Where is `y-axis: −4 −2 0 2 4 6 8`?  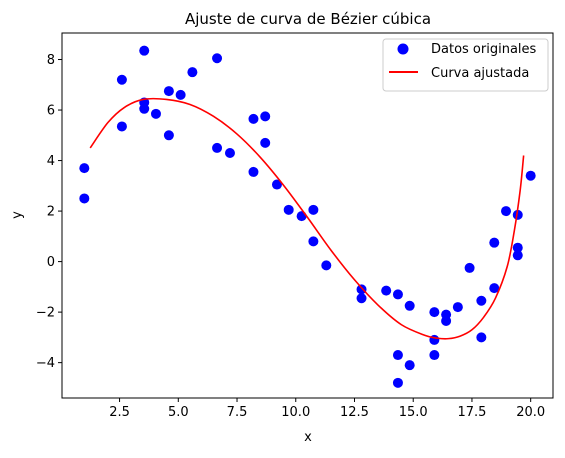
y-axis: −4 −2 0 2 4 6 8 is located at coordinates (49, 212).